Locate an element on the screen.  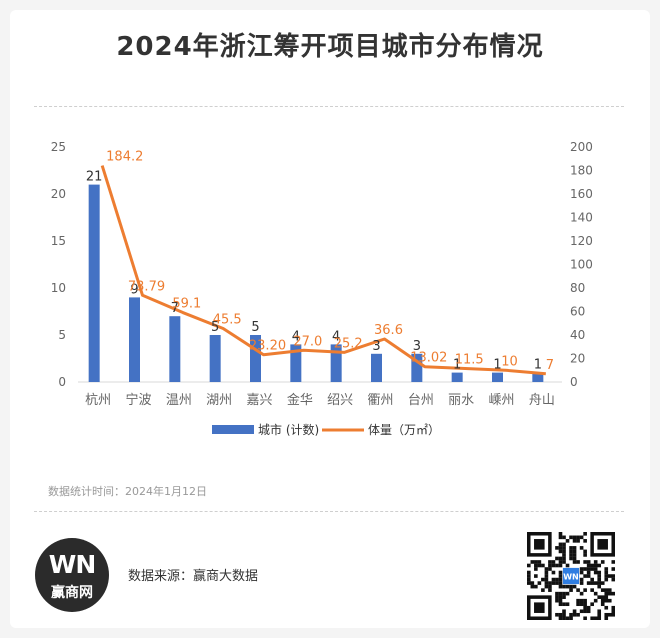
data-source: 数据来源：赢商大数据 is located at coordinates (193, 576).